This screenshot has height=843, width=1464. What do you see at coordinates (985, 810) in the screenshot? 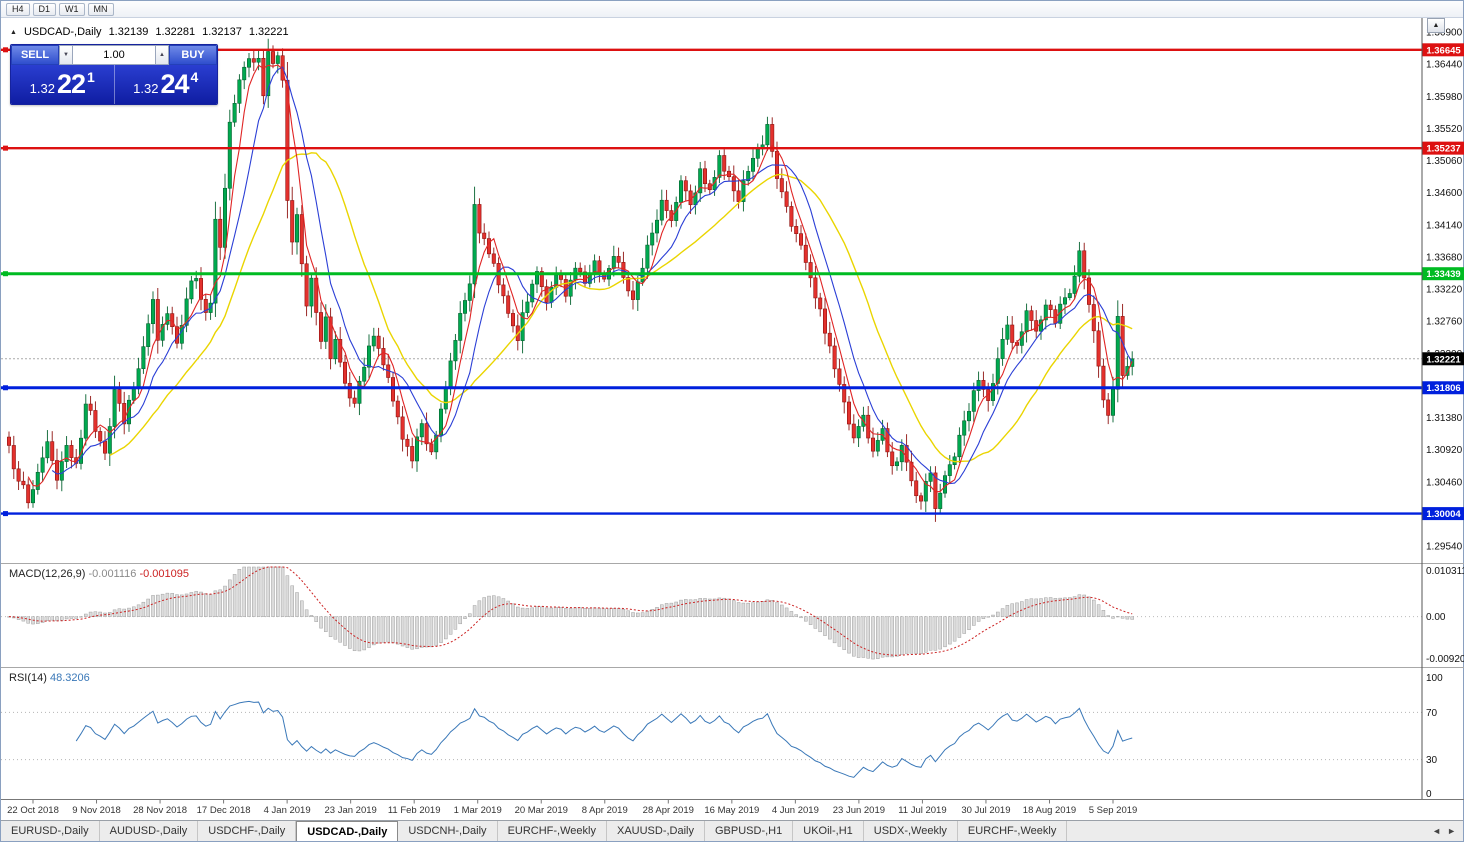
I see `svg-text: 30 Jul 2019` at bounding box center [985, 810].